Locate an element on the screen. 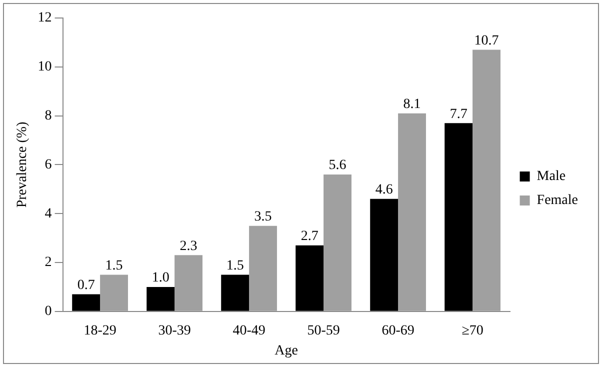 The width and height of the screenshot is (604, 369). x-tick-label: 50-59 is located at coordinates (323, 330).